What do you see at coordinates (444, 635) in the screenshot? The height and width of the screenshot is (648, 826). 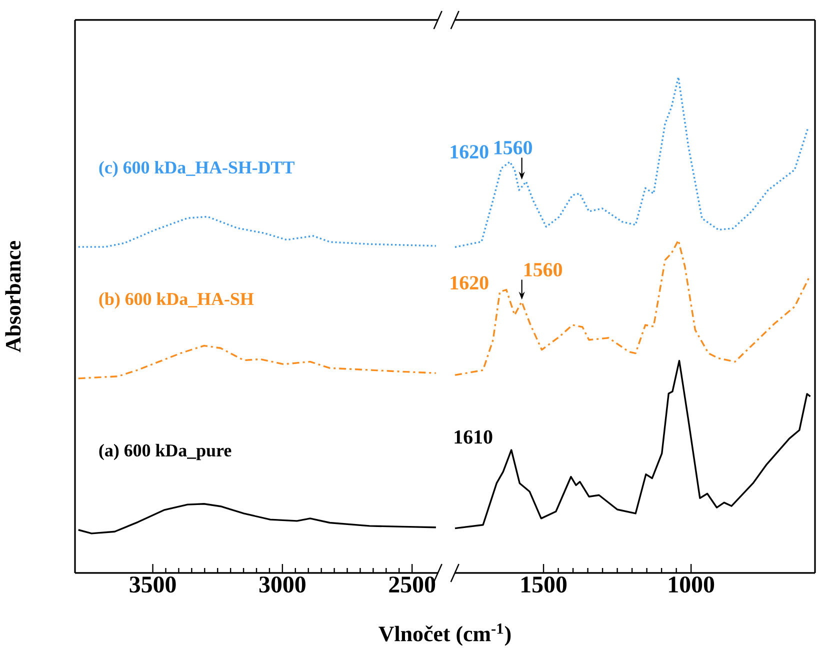 I see `x-axis-title: Vlnočet (cm$^{-1}$)` at bounding box center [444, 635].